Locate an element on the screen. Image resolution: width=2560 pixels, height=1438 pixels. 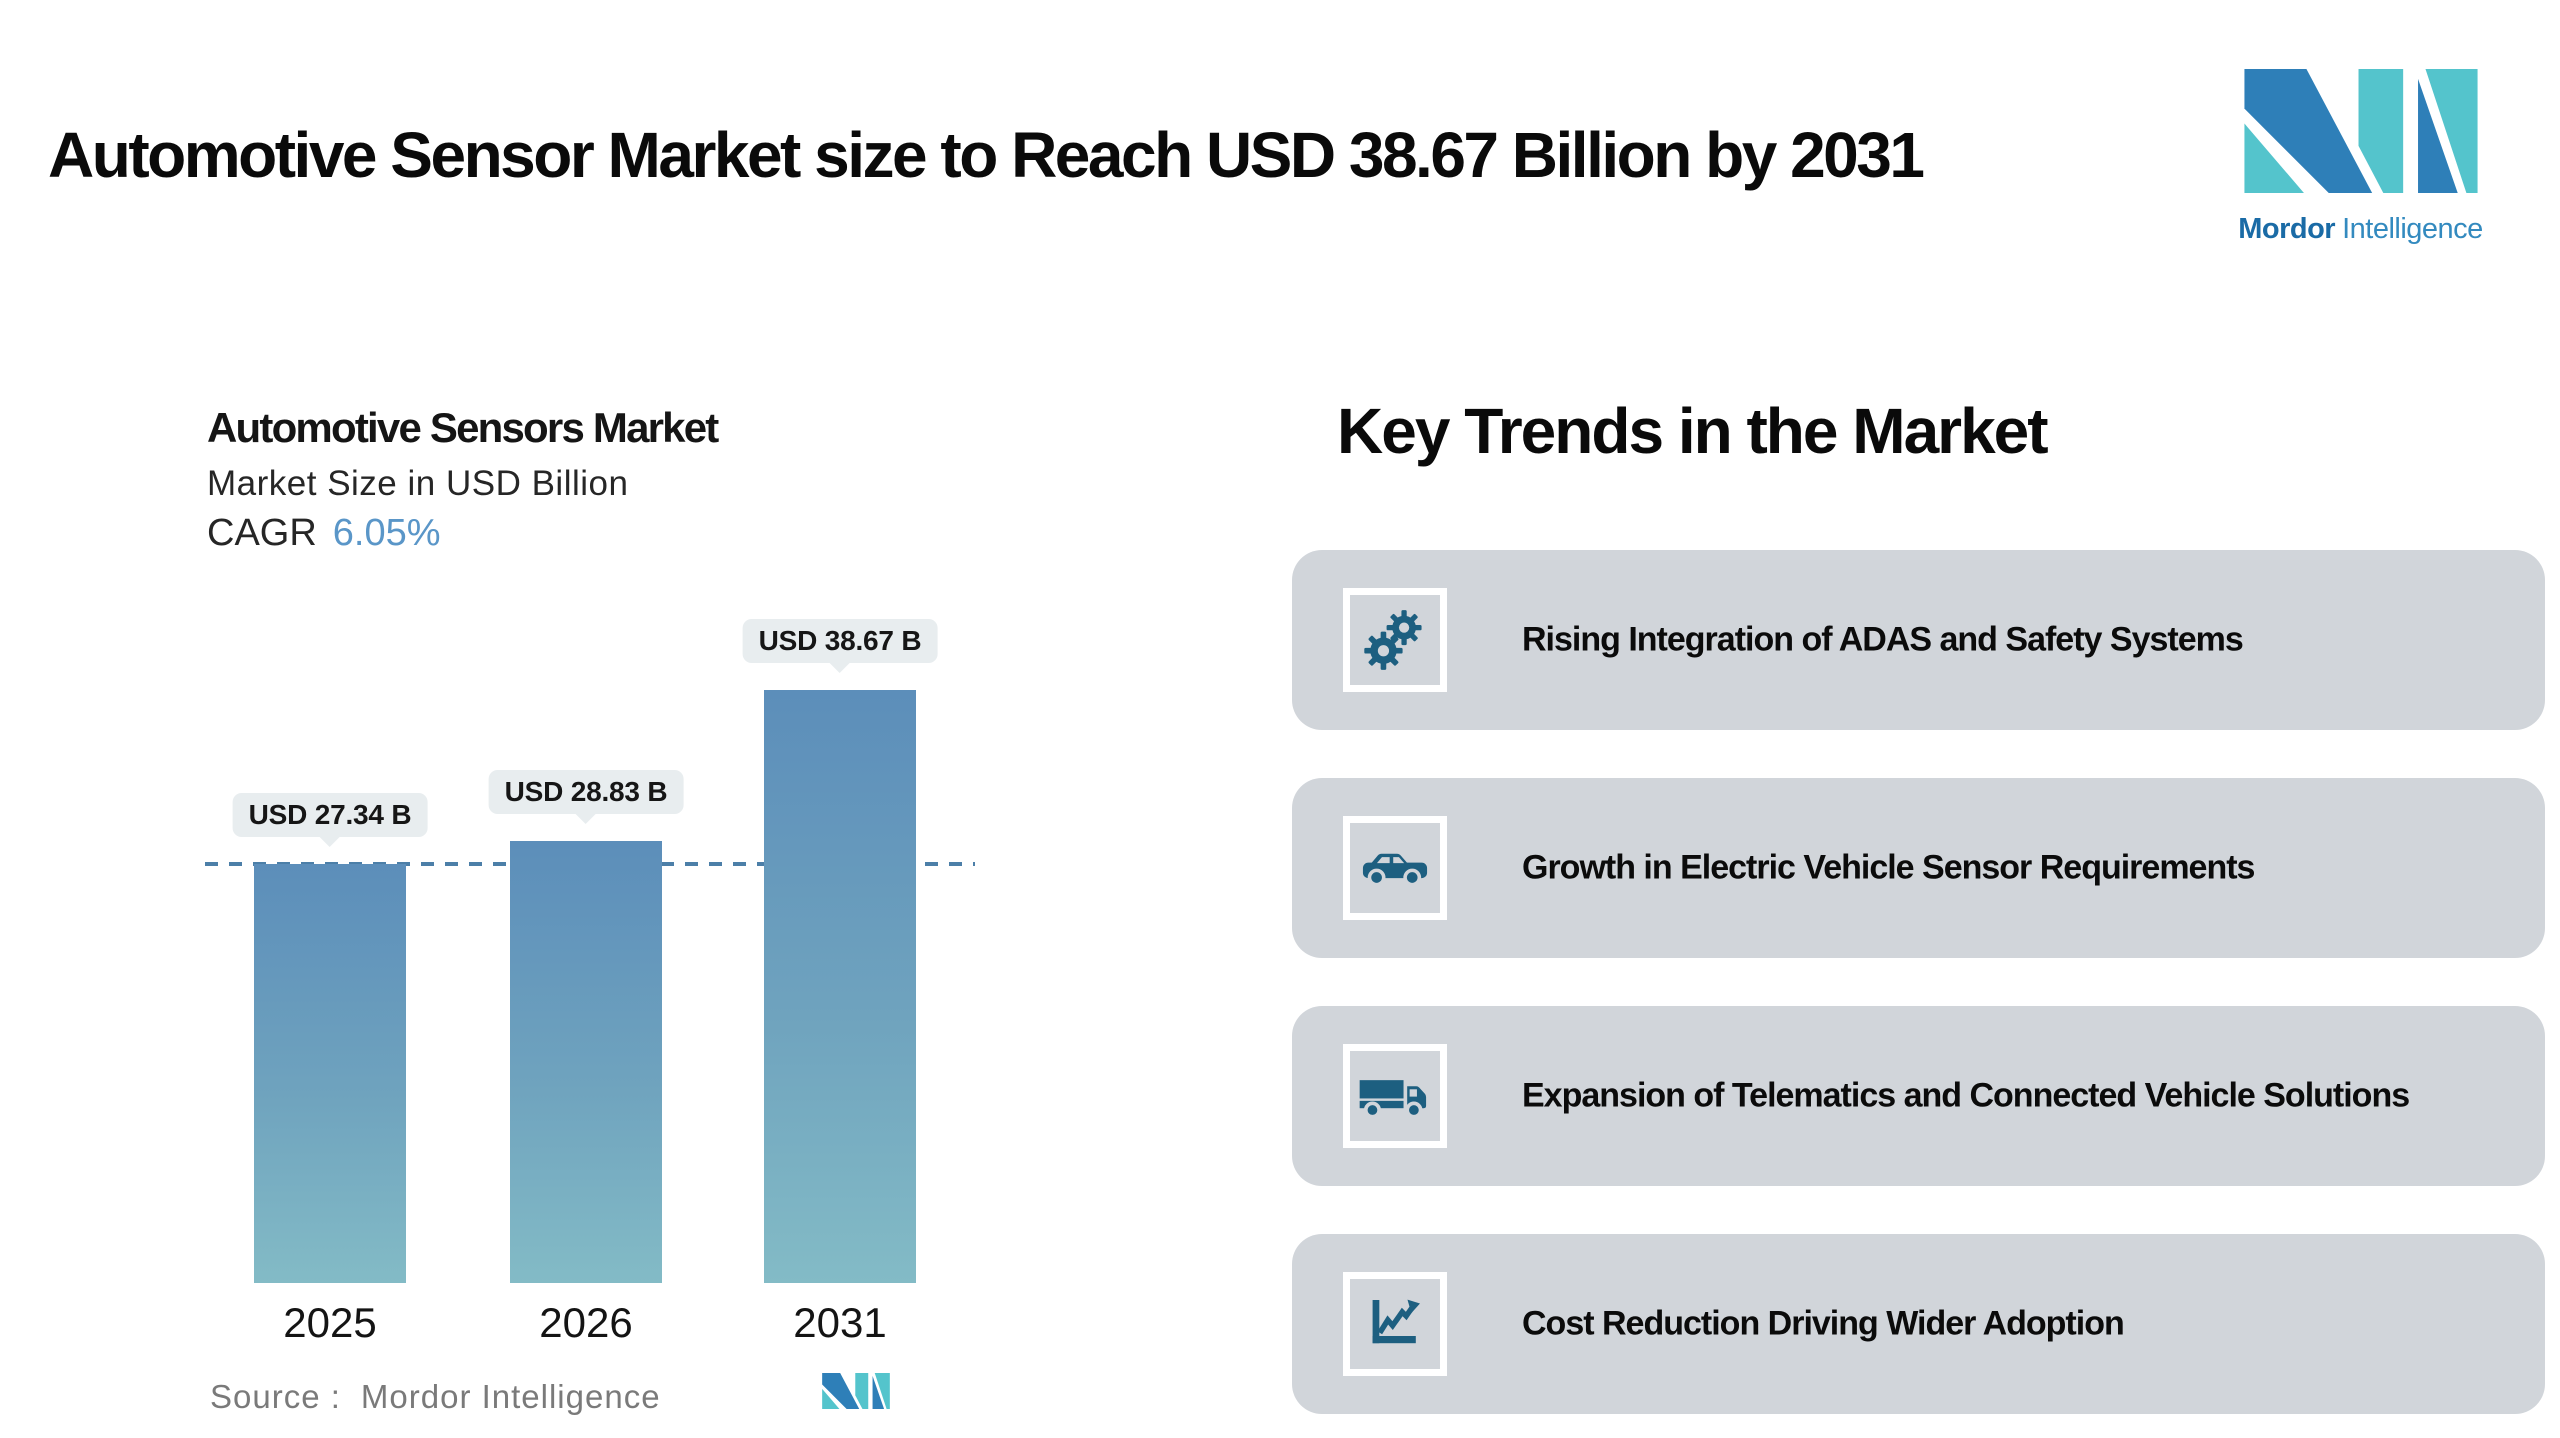
mini-mordor-logo-icon is located at coordinates (856, 1391).